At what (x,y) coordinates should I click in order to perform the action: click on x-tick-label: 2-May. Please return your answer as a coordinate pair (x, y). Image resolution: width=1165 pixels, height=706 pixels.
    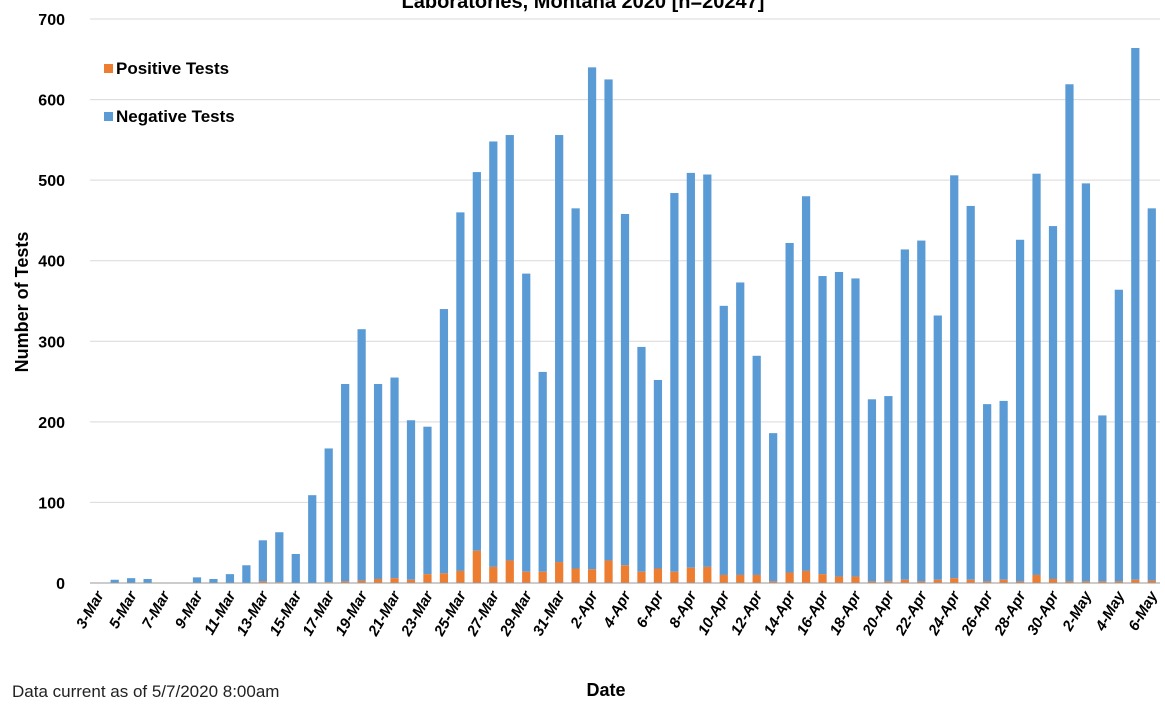
    Looking at the image, I should click on (1077, 611).